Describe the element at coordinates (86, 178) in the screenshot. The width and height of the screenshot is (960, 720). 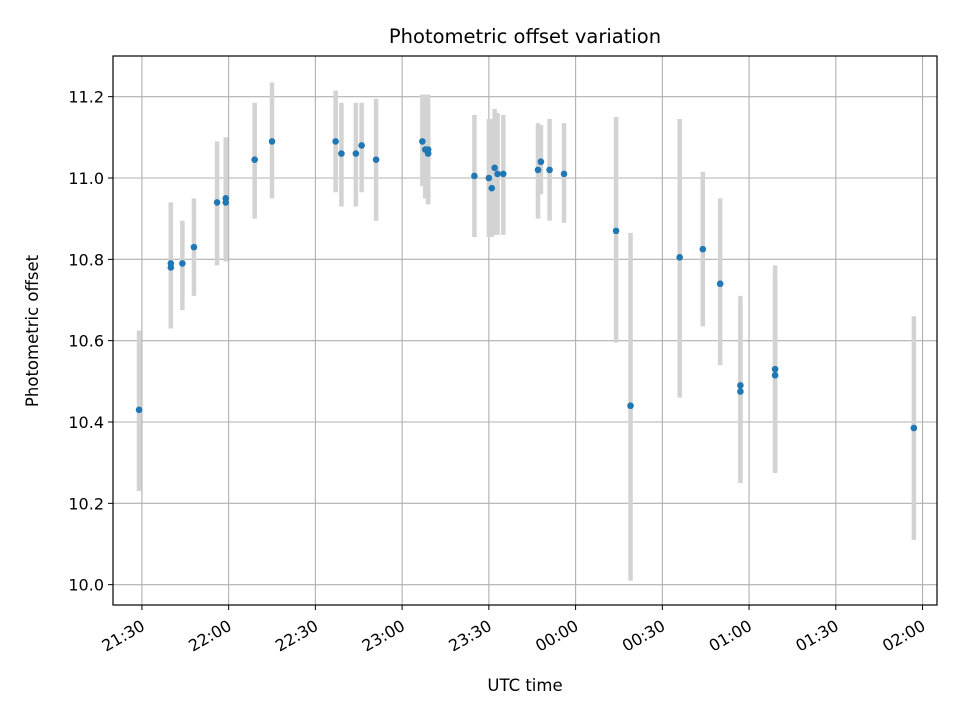
I see `y-tick-label: 11.0` at that location.